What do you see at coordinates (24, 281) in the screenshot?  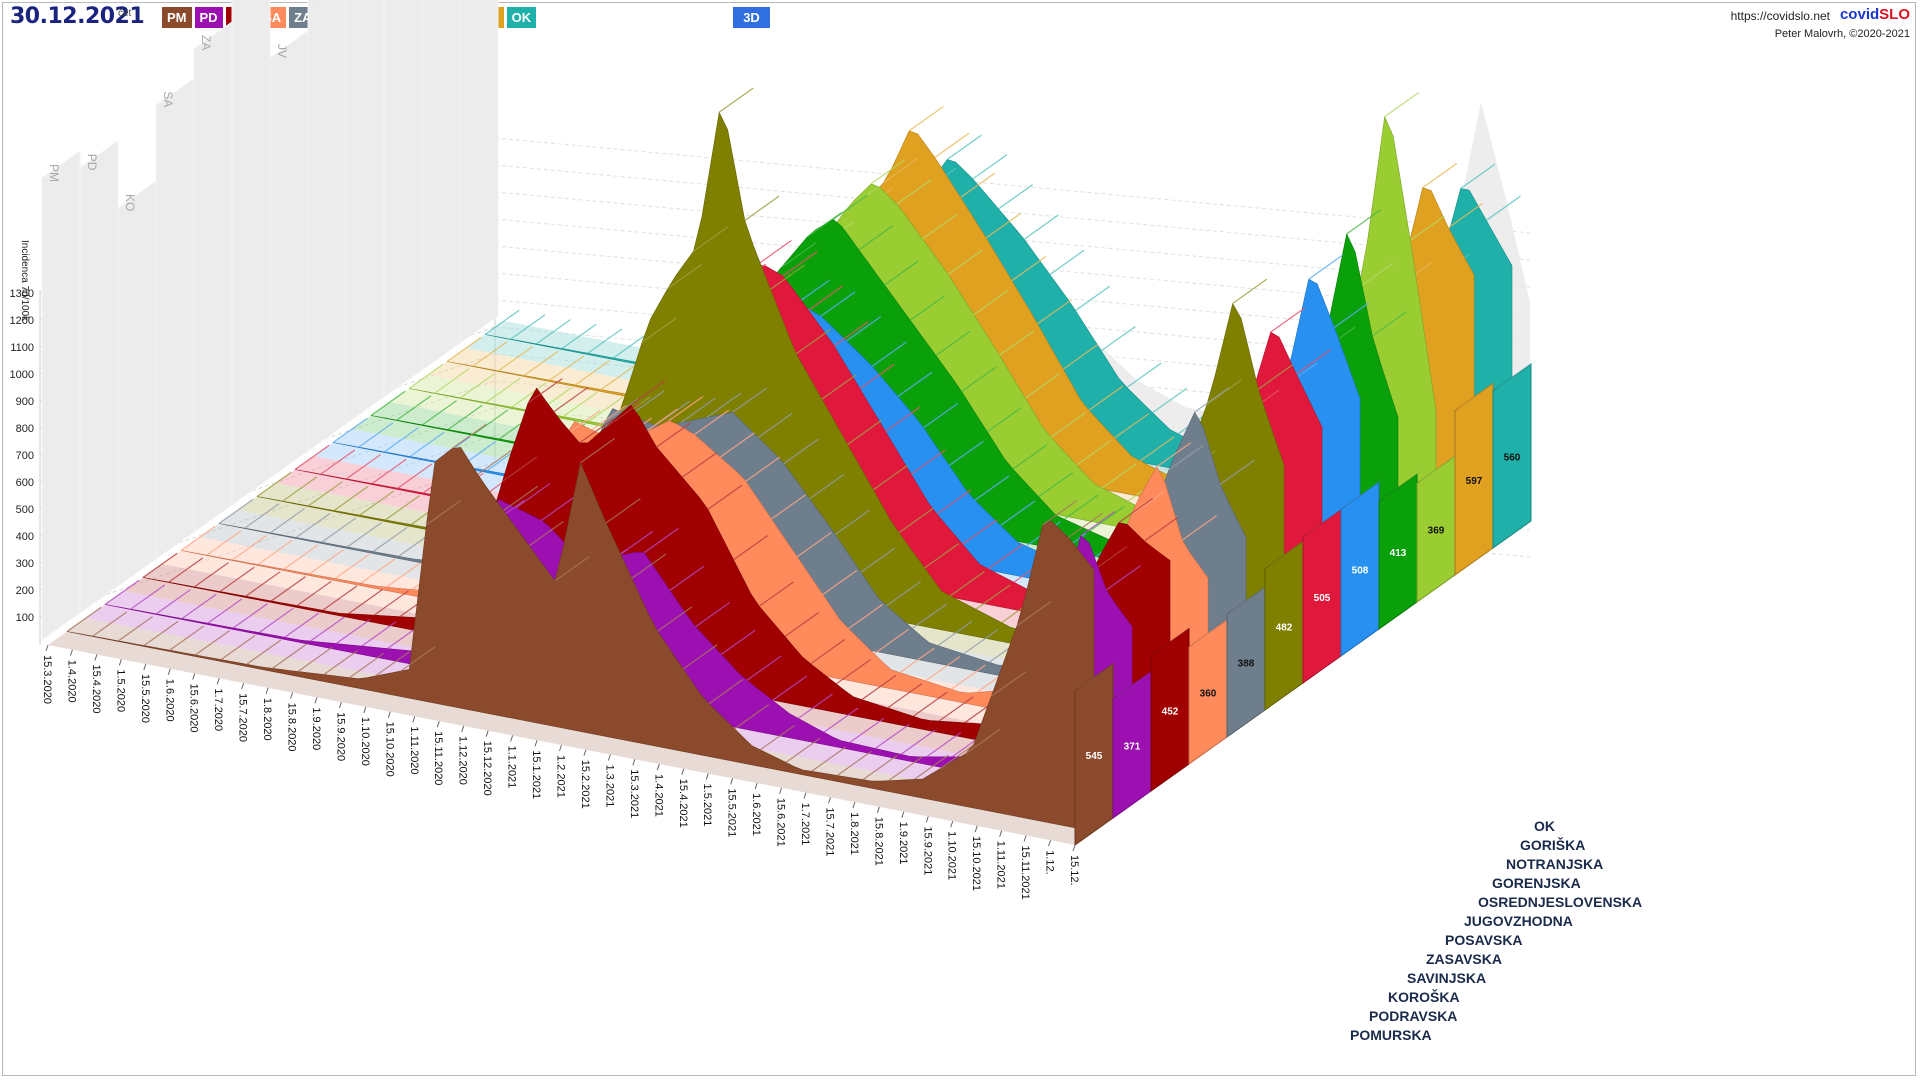 I see `y-axis-label: Incidenca 7d/100k` at bounding box center [24, 281].